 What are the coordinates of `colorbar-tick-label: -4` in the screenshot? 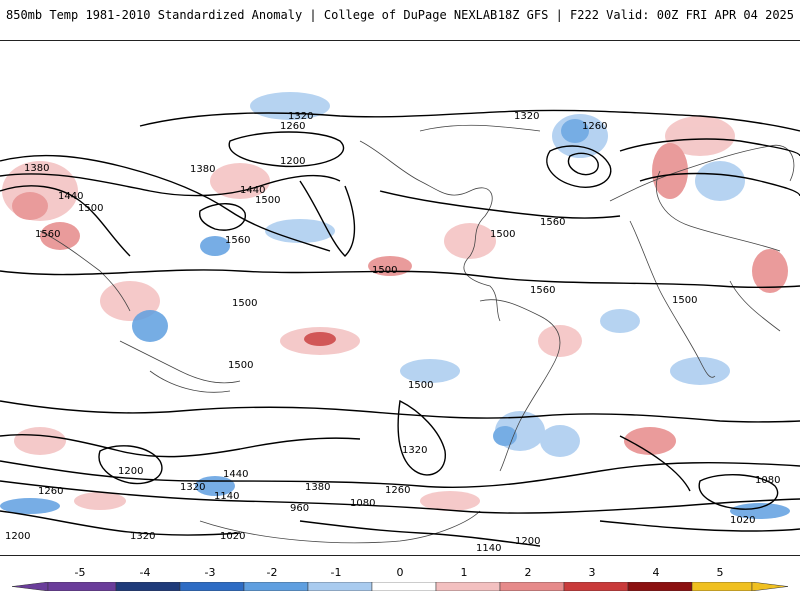 It's located at (145, 572).